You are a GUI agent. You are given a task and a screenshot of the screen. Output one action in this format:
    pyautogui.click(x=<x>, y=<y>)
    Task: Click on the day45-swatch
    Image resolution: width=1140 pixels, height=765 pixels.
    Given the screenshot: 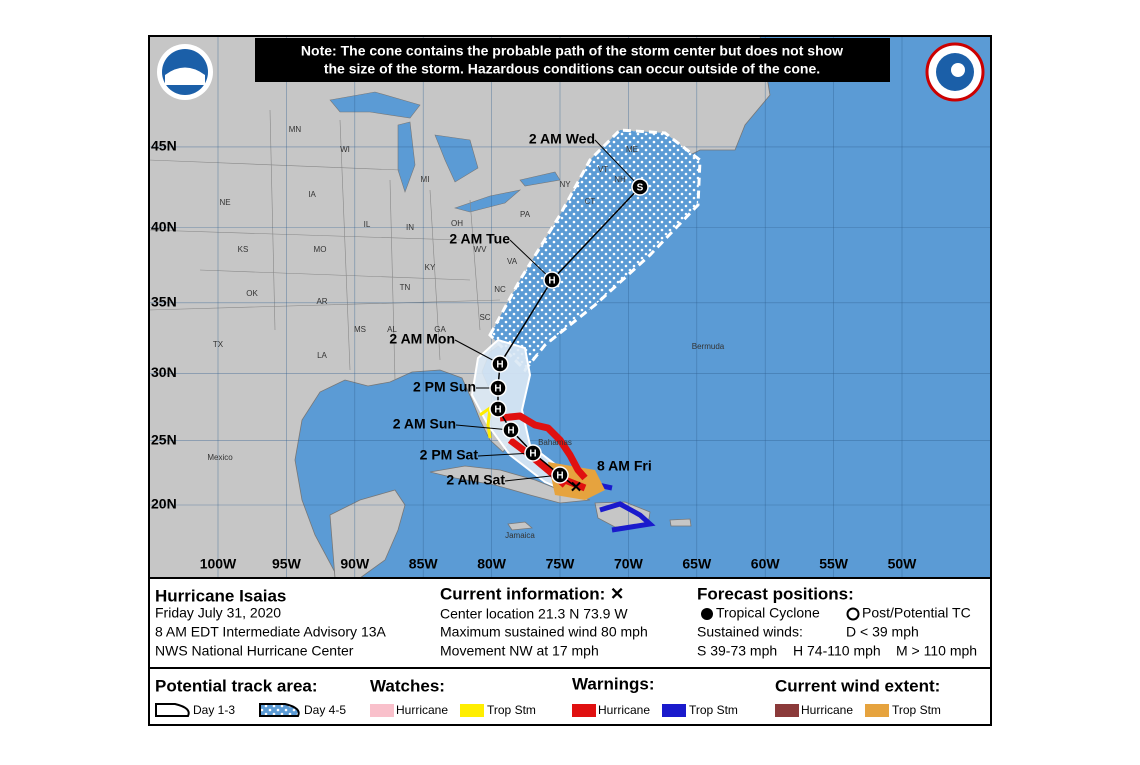 What is the action you would take?
    pyautogui.click(x=279, y=710)
    